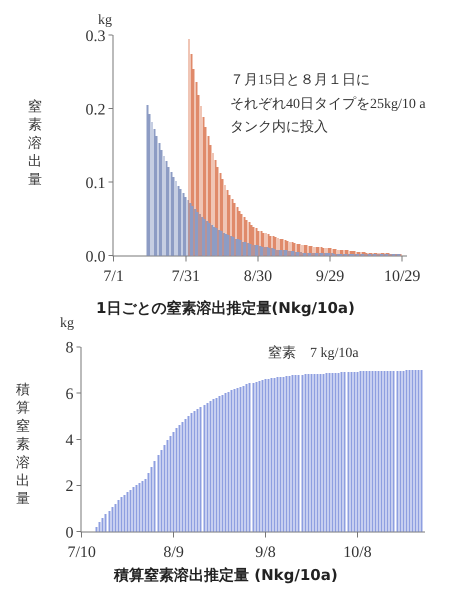 The image size is (451, 598). Describe the element at coordinates (35, 143) in the screenshot. I see `y-axis-title: 窒素溶出量` at that location.